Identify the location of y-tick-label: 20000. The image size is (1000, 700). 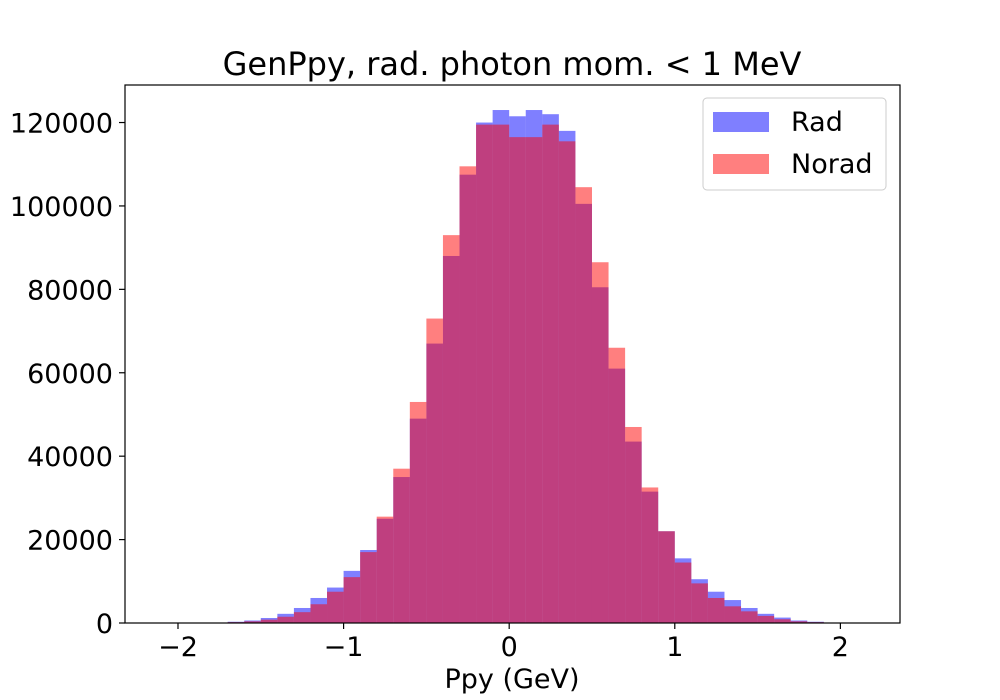
(70, 541).